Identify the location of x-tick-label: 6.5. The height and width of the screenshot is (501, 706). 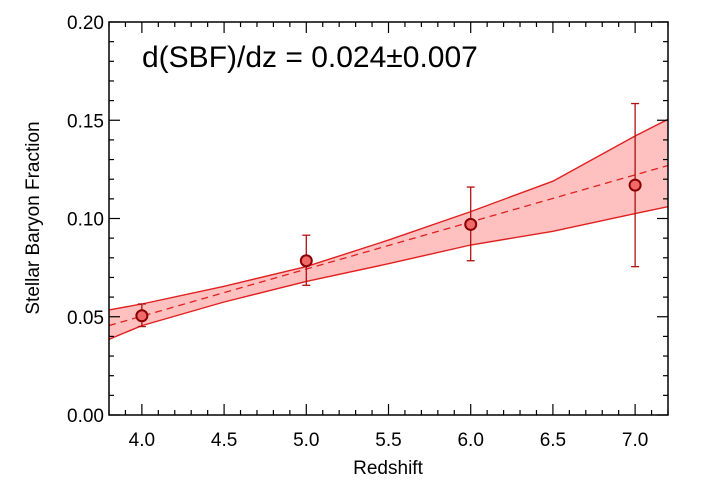
(553, 440).